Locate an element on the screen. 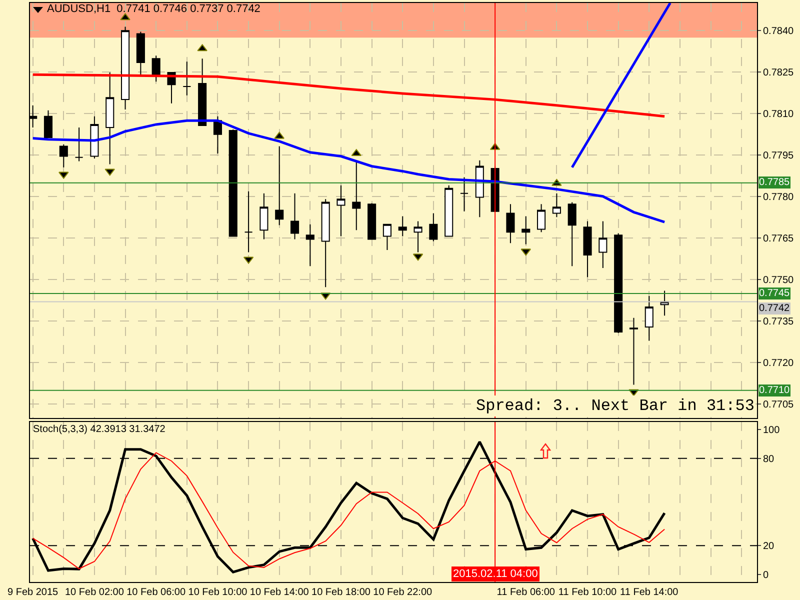  y-tick-label: 0.7810 is located at coordinates (778, 114).